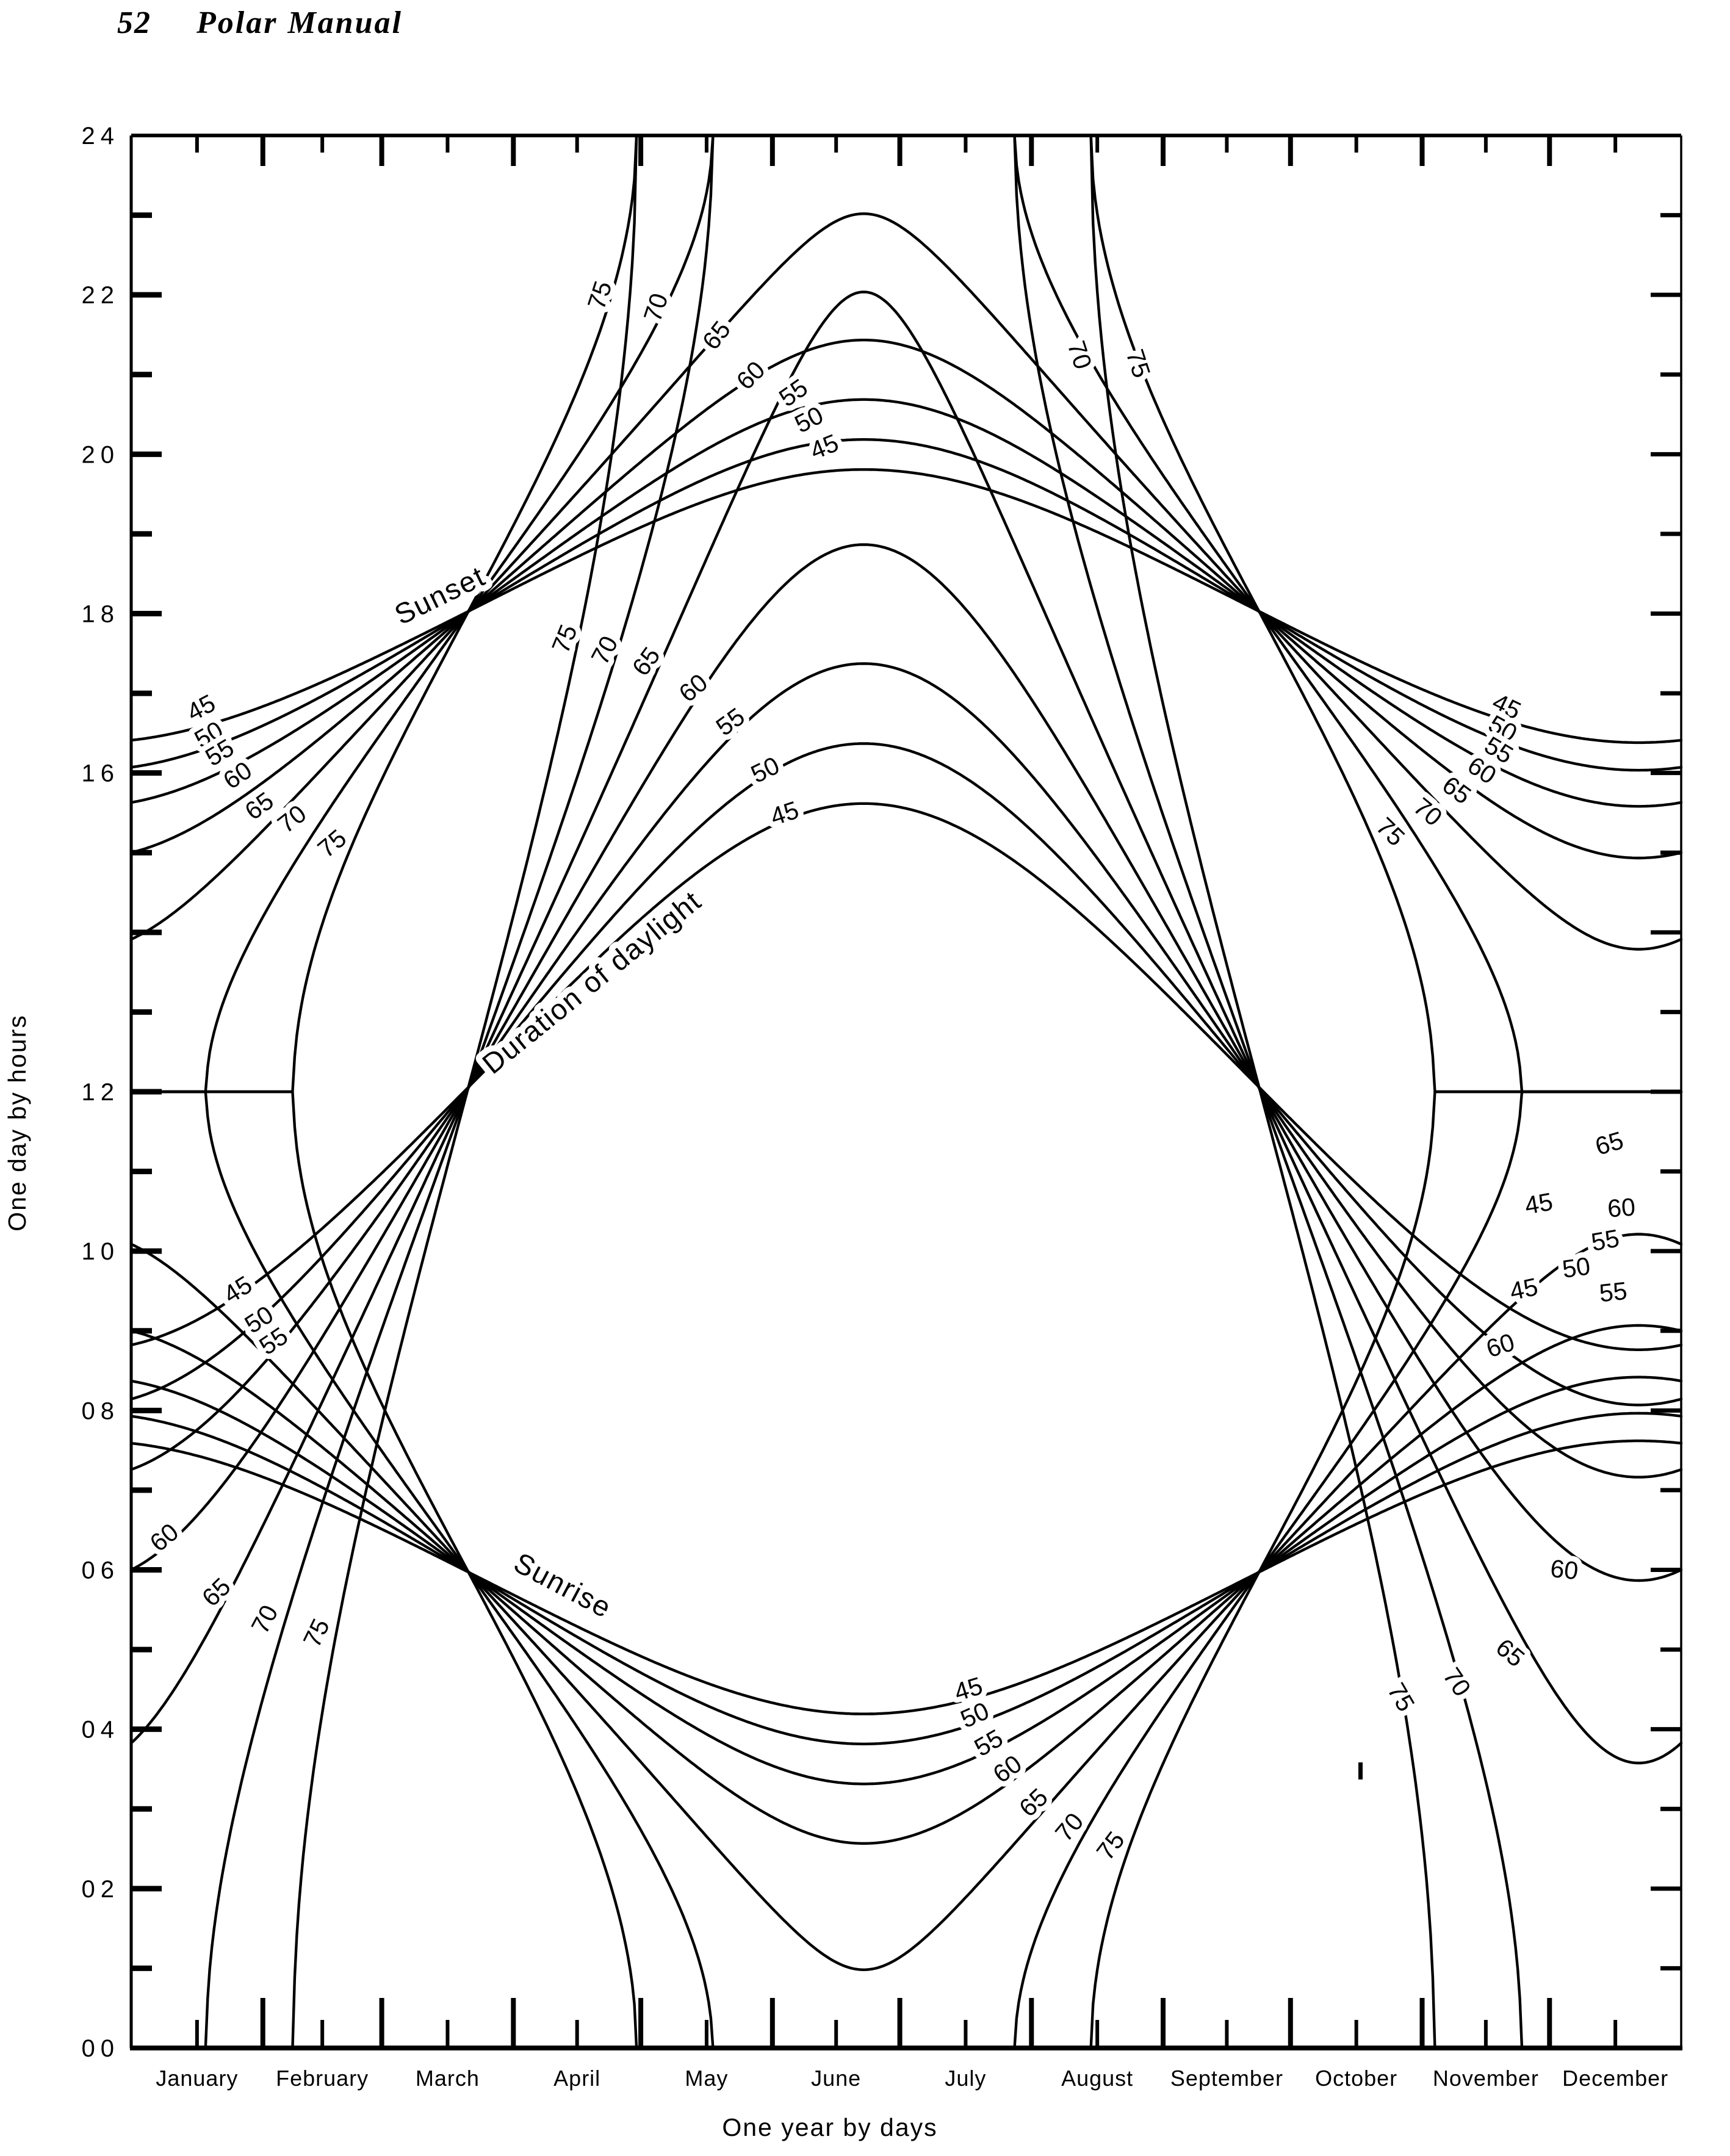  I want to click on y-tick-label-12: 12, so click(101, 1092).